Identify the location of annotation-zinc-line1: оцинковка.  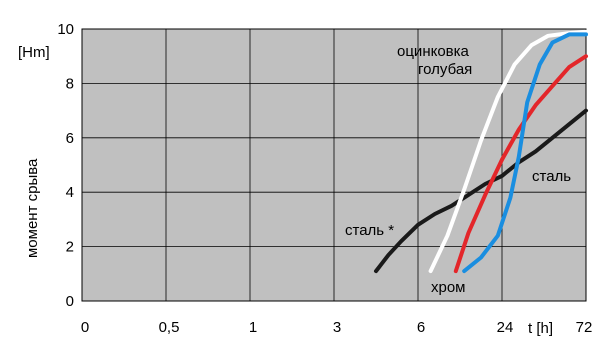
(433, 51).